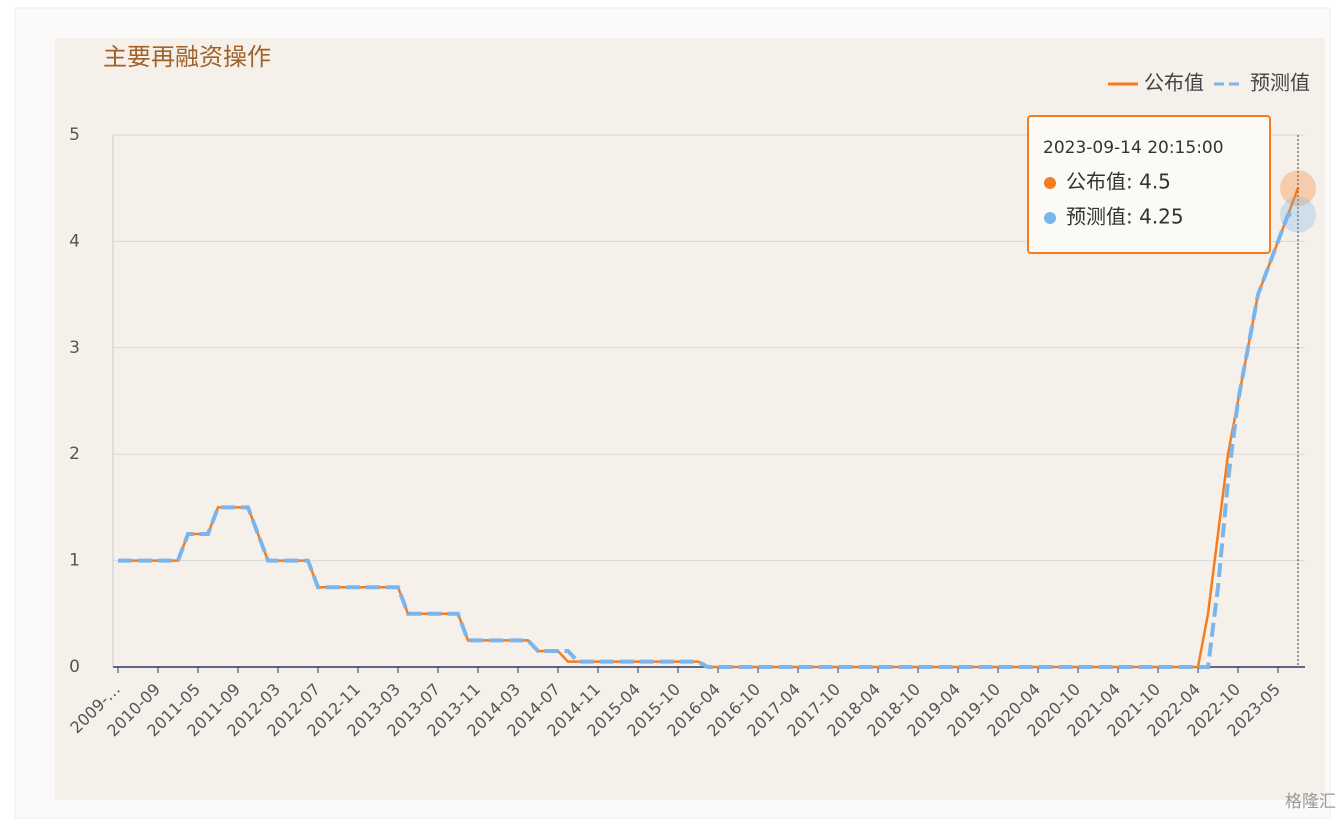  What do you see at coordinates (187, 57) in the screenshot?
I see `chart-title: 主要再融资操作` at bounding box center [187, 57].